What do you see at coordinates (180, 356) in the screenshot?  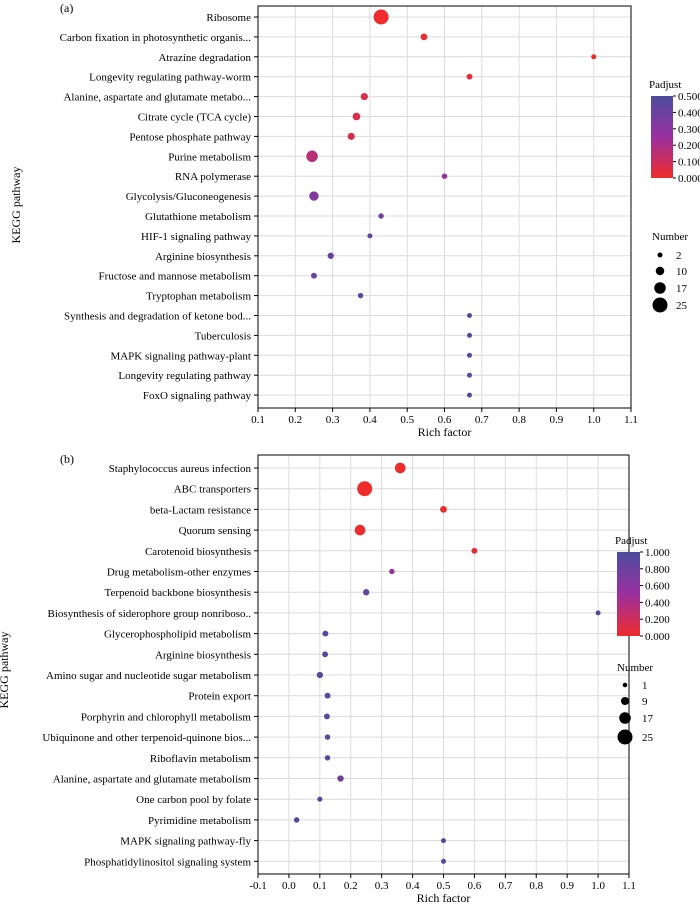 I see `category-label: MAPK signaling pathway-plant` at bounding box center [180, 356].